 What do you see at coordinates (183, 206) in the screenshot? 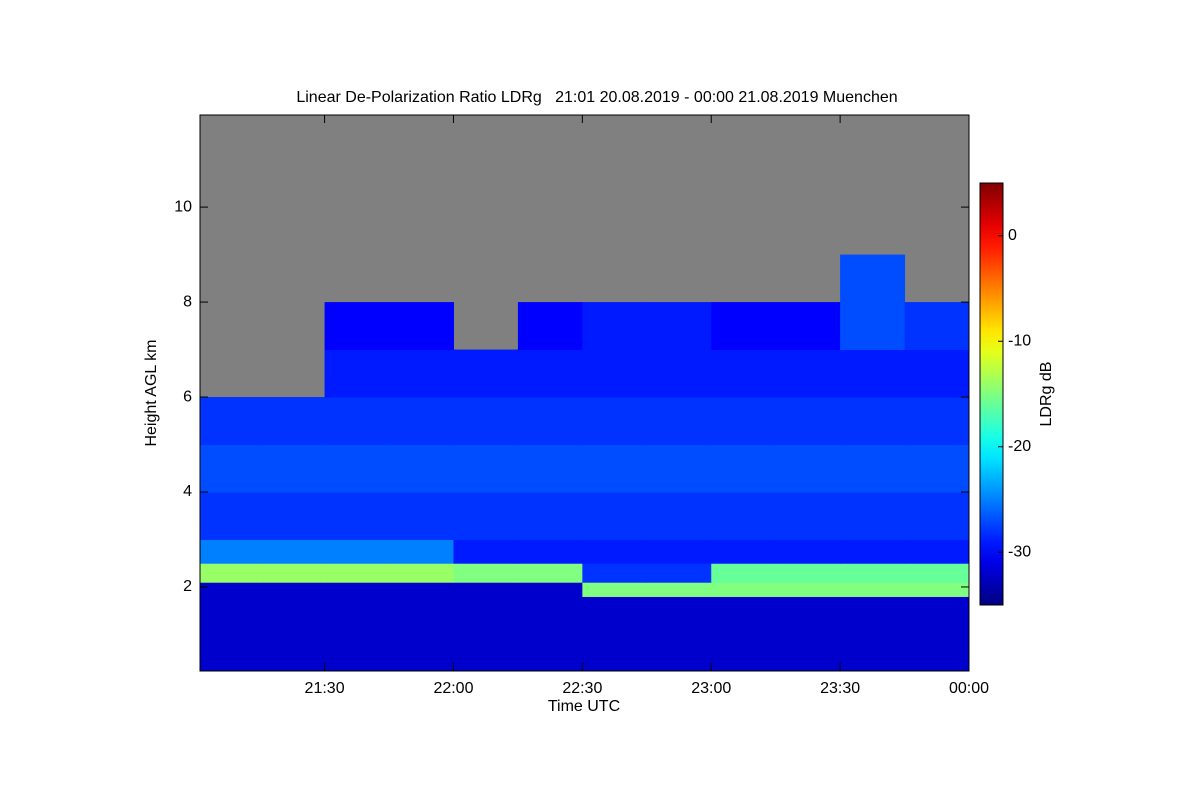
I see `y-tick-label: 10` at bounding box center [183, 206].